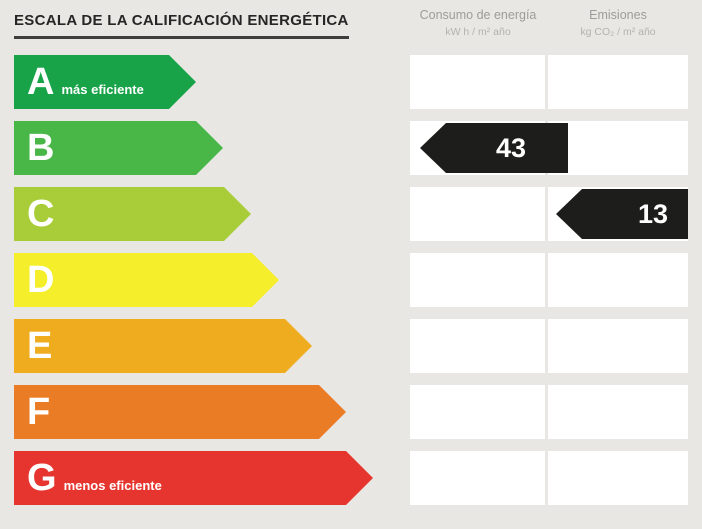  What do you see at coordinates (478, 23) in the screenshot?
I see `column-header-consumo: Consumo de energía kW h / m² año` at bounding box center [478, 23].